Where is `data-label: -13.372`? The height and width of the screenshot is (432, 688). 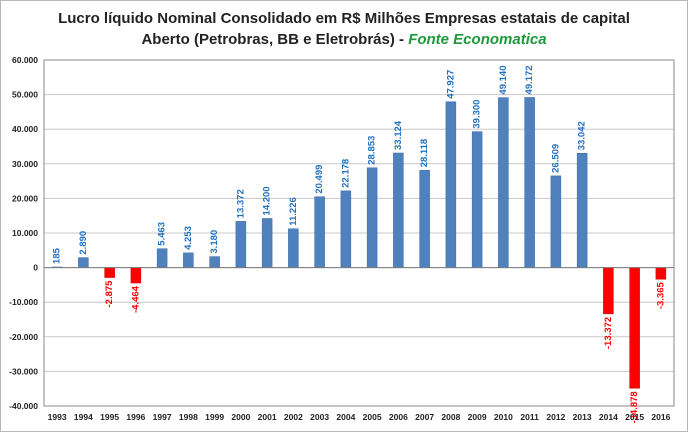
data-label: -13.372 is located at coordinates (608, 333).